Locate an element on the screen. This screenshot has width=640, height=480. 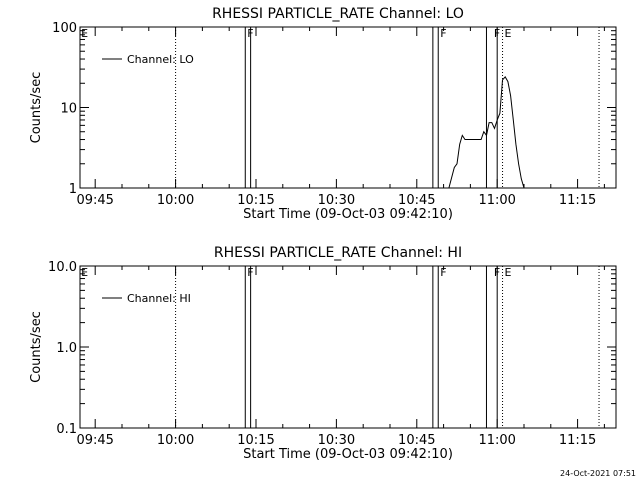
y-tick-label: 10.0 is located at coordinates (62, 267).